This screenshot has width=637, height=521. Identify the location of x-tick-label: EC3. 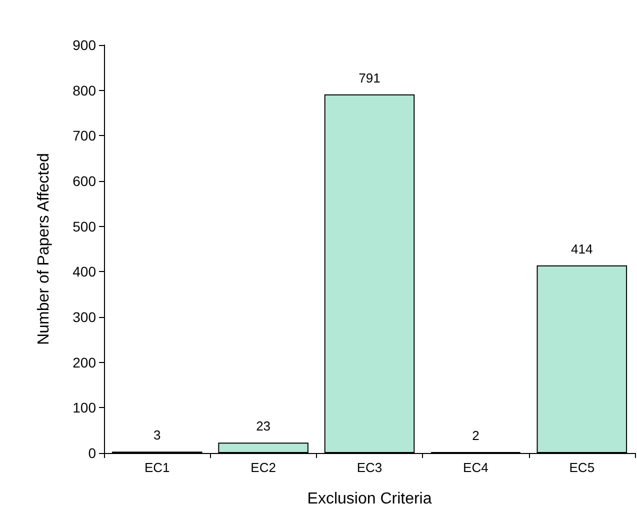
(369, 467).